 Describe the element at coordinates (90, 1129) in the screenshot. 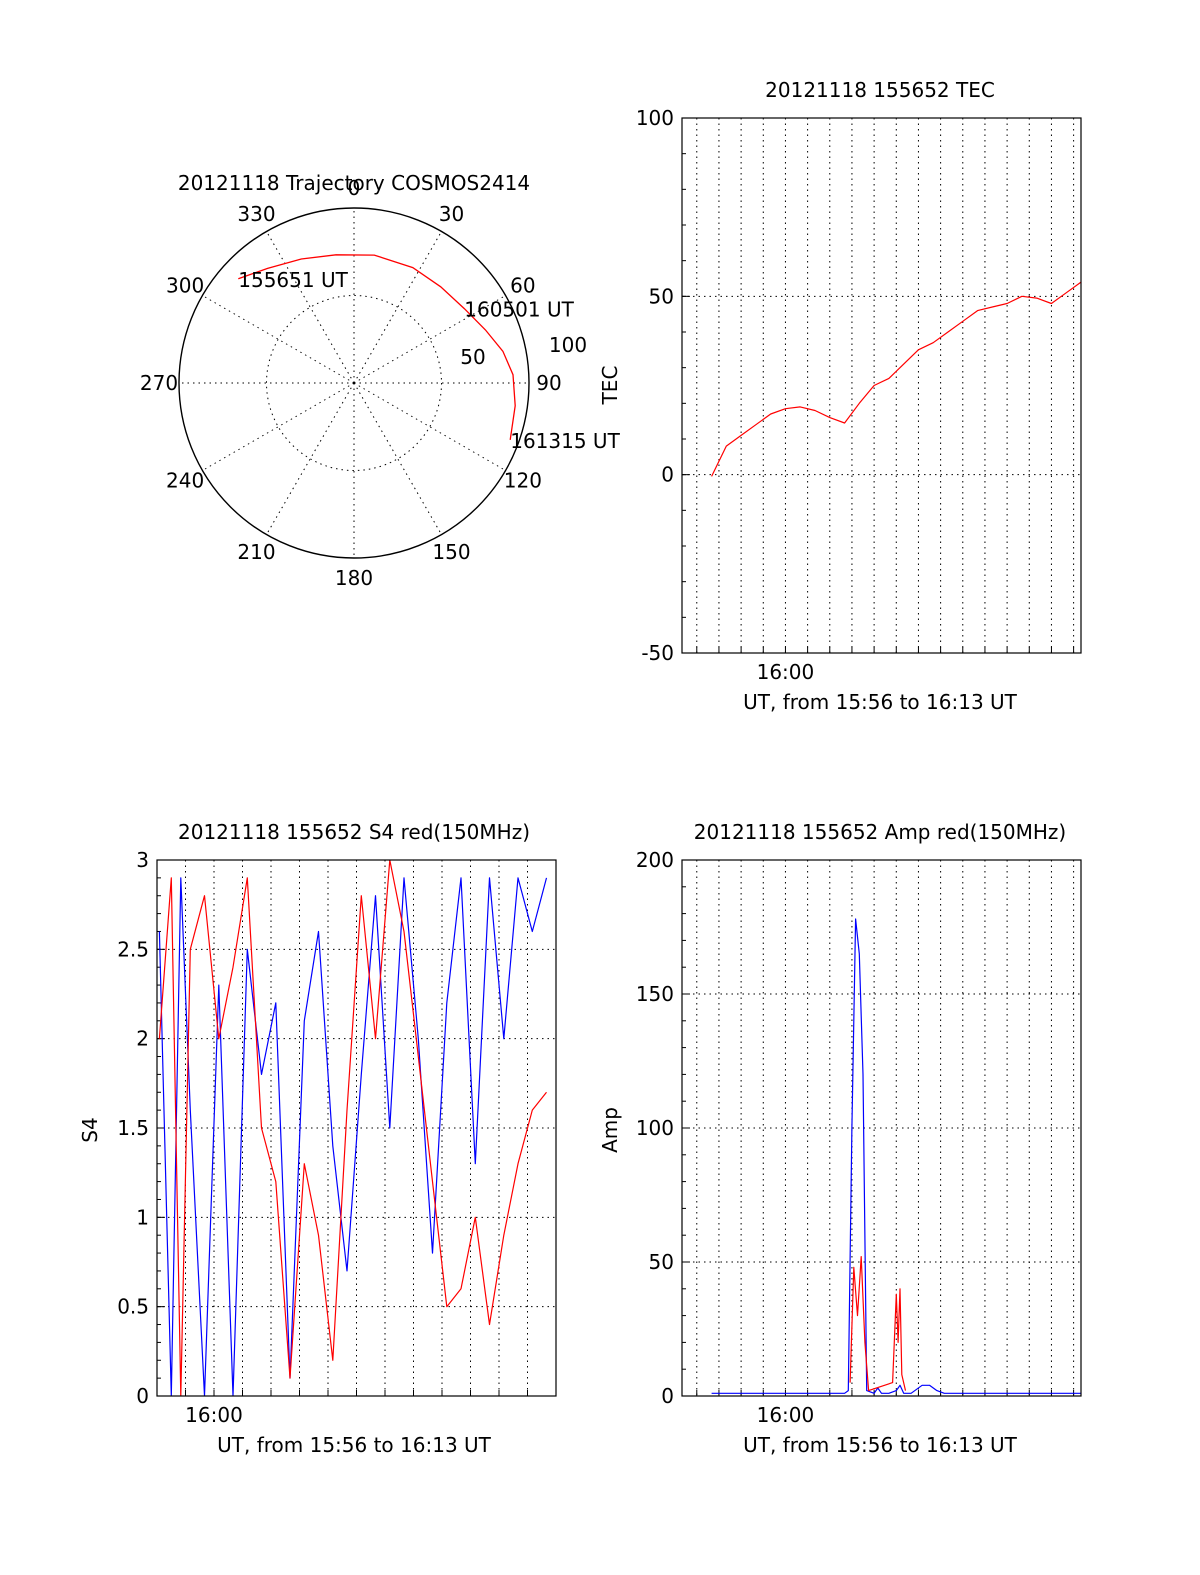

I see `s4-ylabel: S4` at that location.